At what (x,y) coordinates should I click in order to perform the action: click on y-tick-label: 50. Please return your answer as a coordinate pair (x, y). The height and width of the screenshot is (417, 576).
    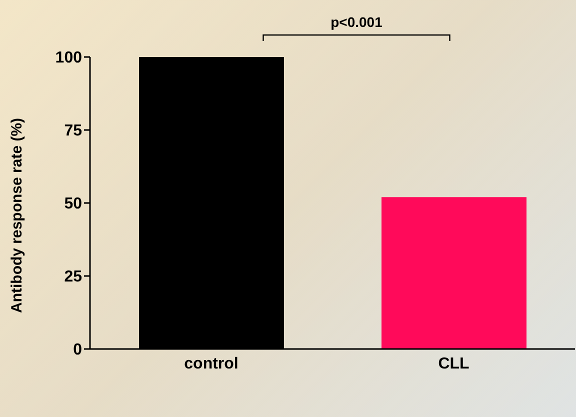
    Looking at the image, I should click on (73, 204).